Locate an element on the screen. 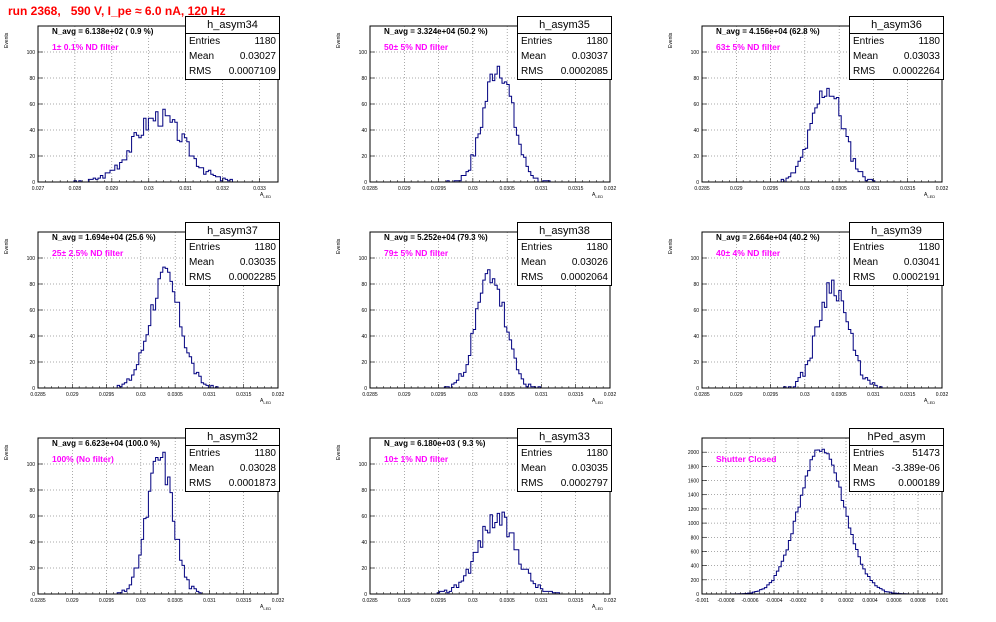 The height and width of the screenshot is (622, 996). stat-box-title: h_asym34 is located at coordinates (232, 25).